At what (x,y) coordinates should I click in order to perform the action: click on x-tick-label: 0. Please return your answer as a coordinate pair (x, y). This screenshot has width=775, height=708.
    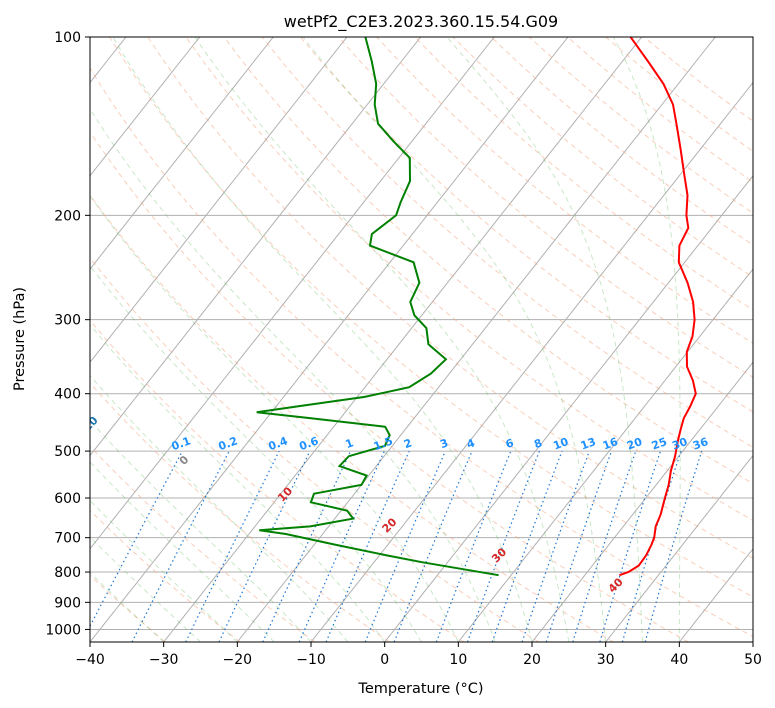
    Looking at the image, I should click on (384, 660).